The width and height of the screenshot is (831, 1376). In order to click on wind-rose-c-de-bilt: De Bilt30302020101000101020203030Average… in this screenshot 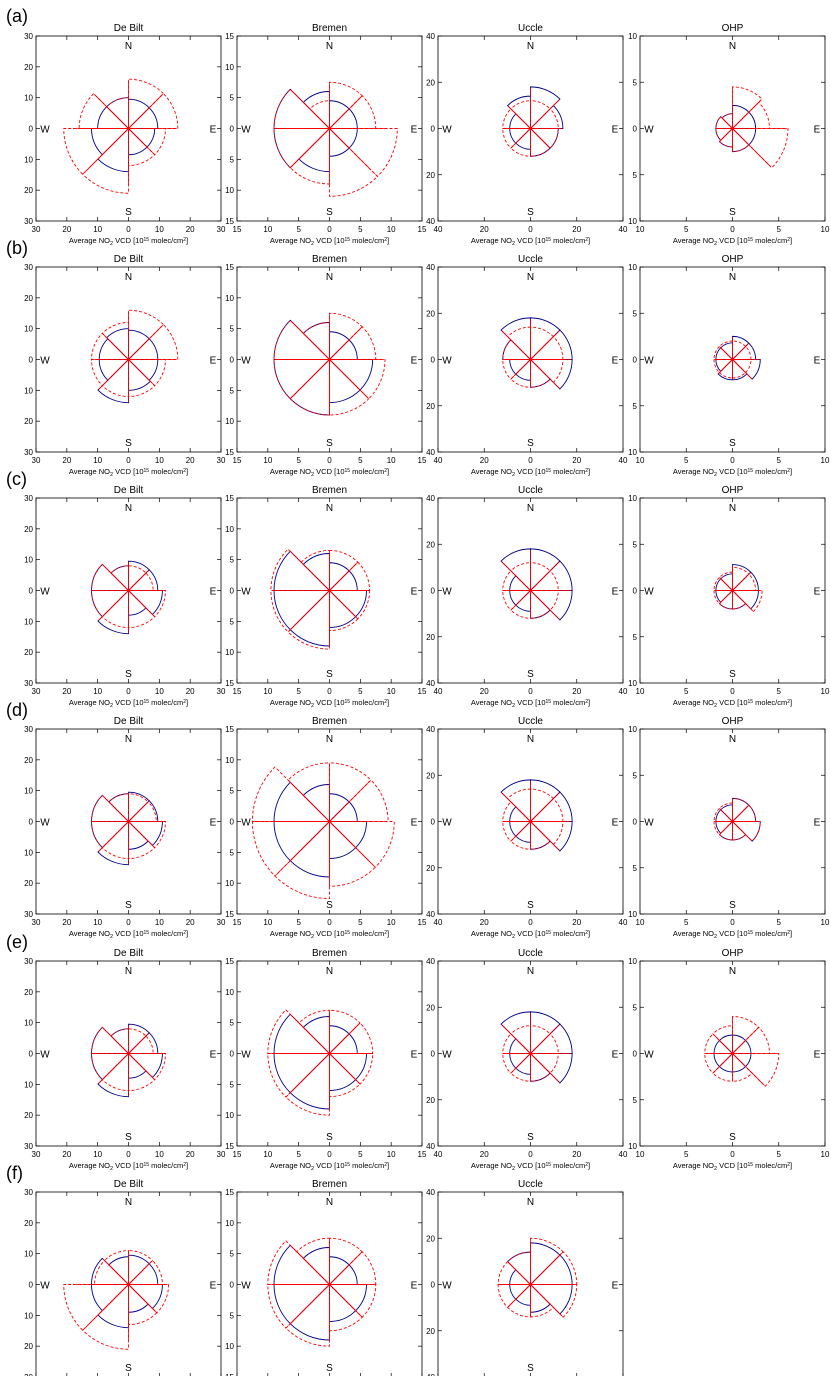, I will do `click(125, 597)`.